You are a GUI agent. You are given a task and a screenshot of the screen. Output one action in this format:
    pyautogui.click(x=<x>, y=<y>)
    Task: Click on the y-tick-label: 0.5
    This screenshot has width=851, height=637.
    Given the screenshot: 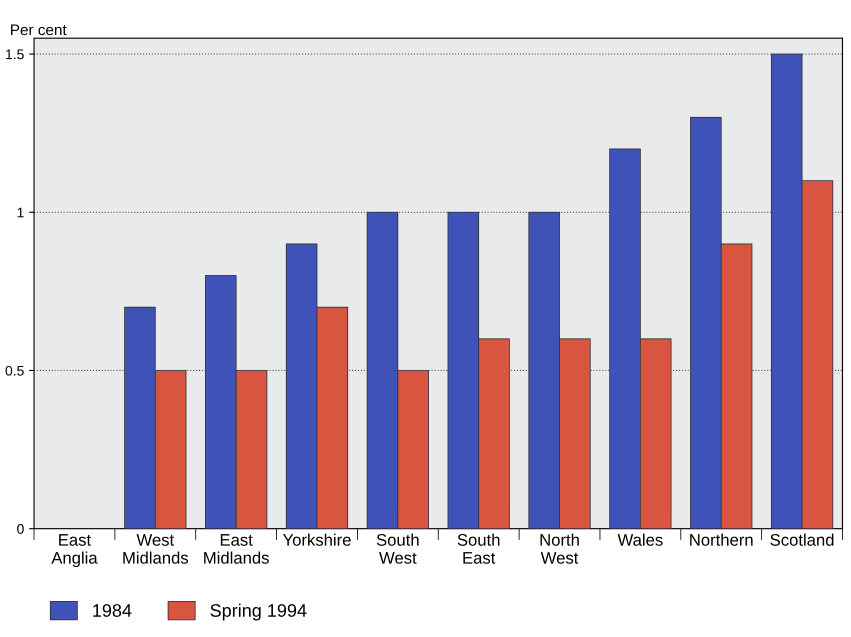 What is the action you would take?
    pyautogui.click(x=15, y=371)
    